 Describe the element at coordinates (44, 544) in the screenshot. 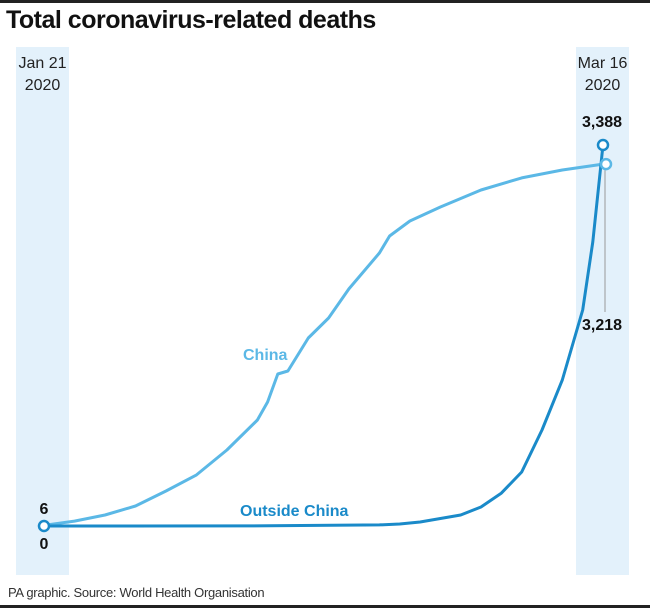

I see `outside-china-start-value-label: 0` at that location.